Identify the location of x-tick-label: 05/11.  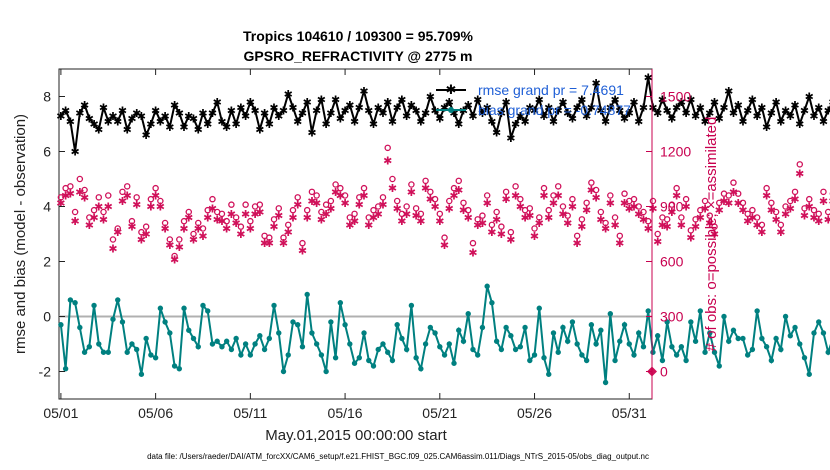
(250, 413).